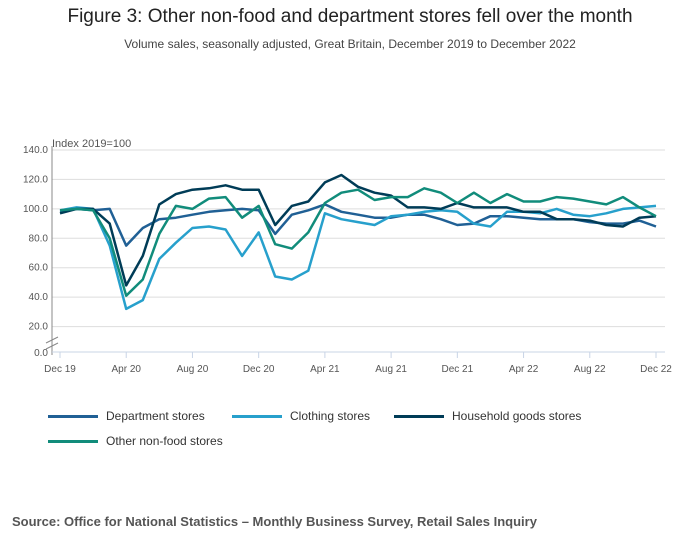 The width and height of the screenshot is (700, 549). What do you see at coordinates (39, 297) in the screenshot?
I see `y-tick-label: 40.0` at bounding box center [39, 297].